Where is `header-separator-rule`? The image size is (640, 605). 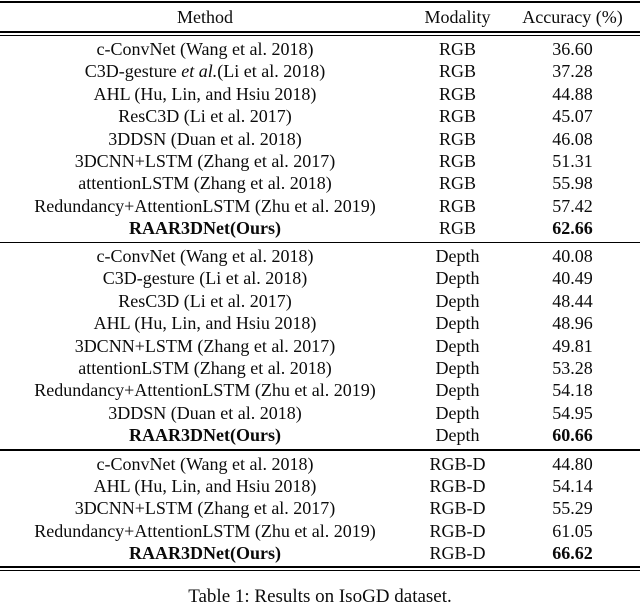 header-separator-rule is located at coordinates (320, 33).